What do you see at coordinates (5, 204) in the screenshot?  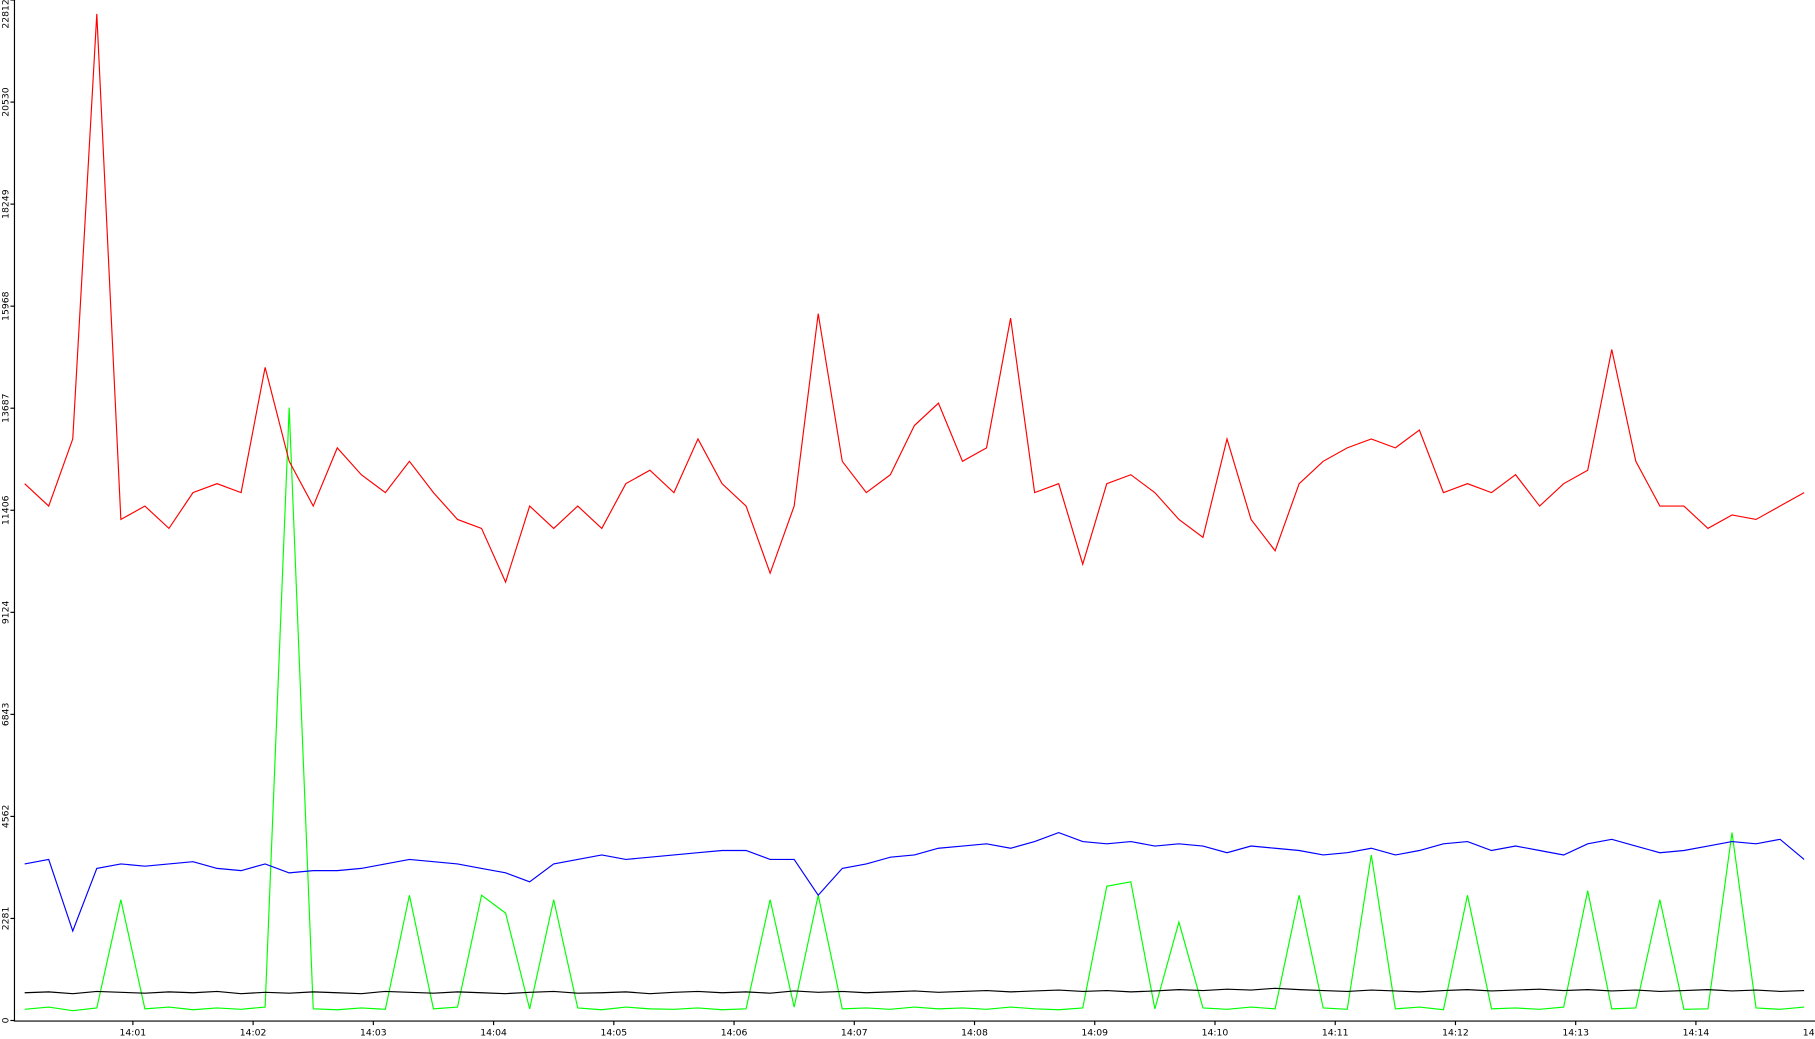 I see `y-tick-label: 18249` at bounding box center [5, 204].